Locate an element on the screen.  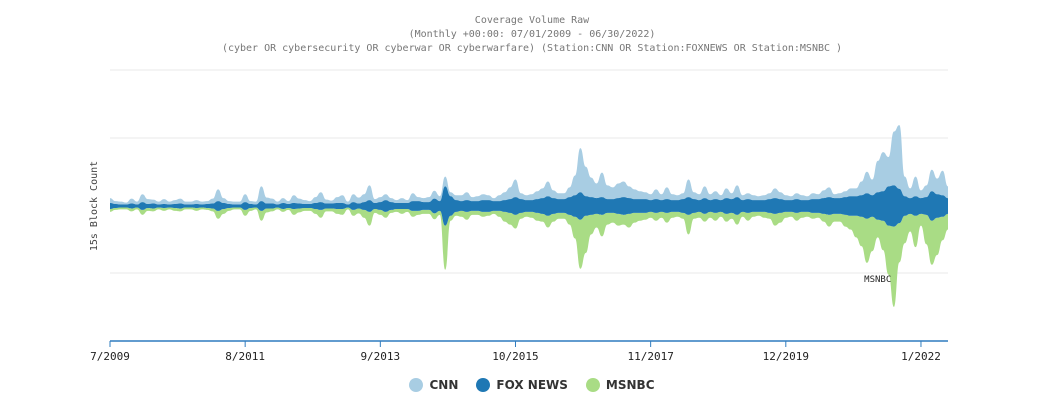
annotations: MSNBC is located at coordinates (877, 280).